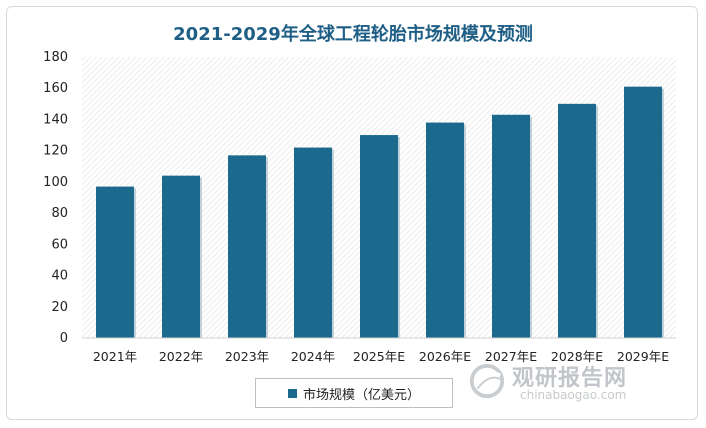 This screenshot has height=428, width=706. What do you see at coordinates (59, 307) in the screenshot?
I see `y-tick-label: 20` at bounding box center [59, 307].